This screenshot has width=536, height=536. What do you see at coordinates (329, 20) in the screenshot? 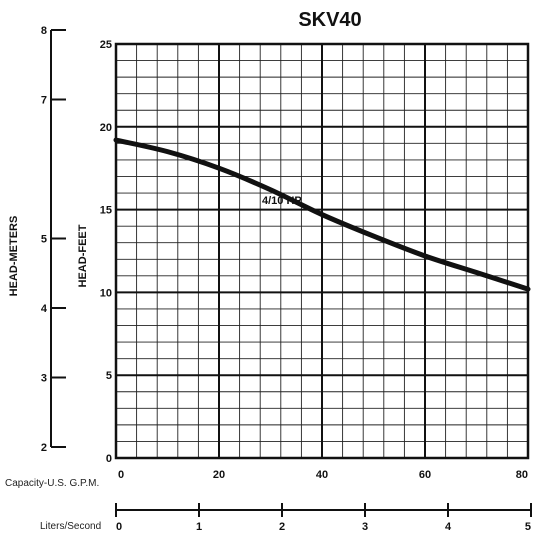
I see `chart-title: SKV40` at bounding box center [329, 20].